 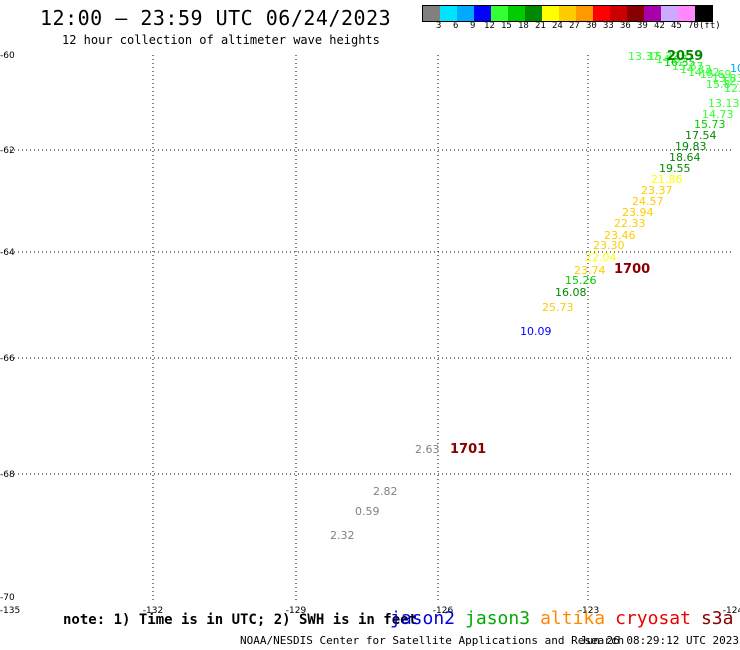 What do you see at coordinates (423, 618) in the screenshot?
I see `satellite-jason2: jason2` at bounding box center [423, 618].